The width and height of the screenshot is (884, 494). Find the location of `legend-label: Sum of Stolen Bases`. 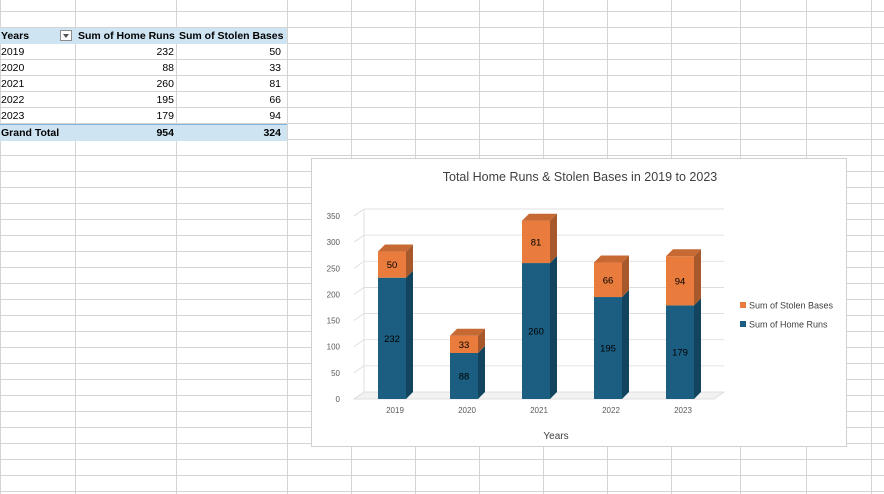

legend-label: Sum of Stolen Bases is located at coordinates (791, 306).